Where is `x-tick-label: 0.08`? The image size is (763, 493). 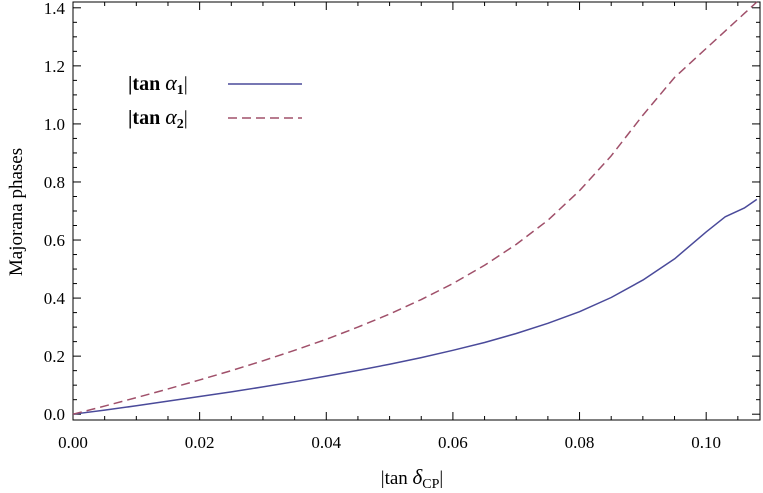 x-tick-label: 0.08 is located at coordinates (580, 442).